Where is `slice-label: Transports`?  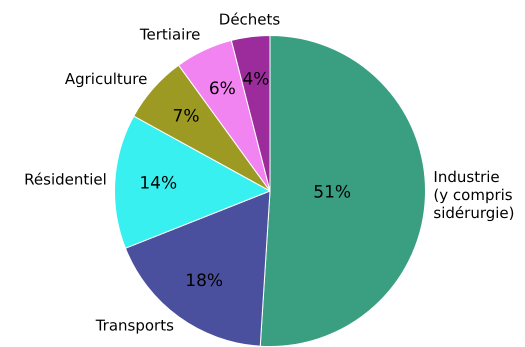 slice-label: Transports is located at coordinates (134, 325).